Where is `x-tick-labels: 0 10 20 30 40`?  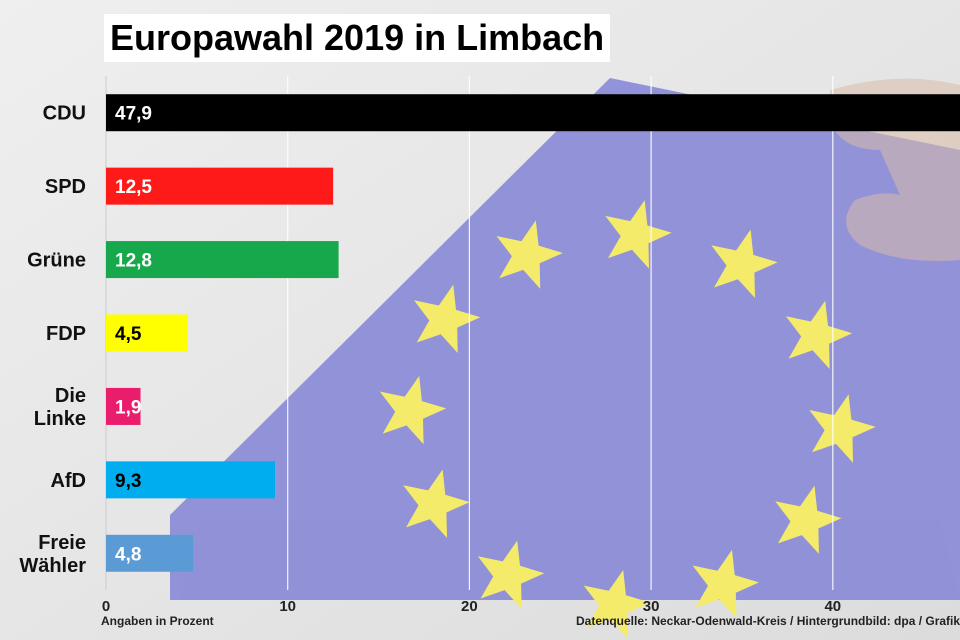
x-tick-labels: 0 10 20 30 40 is located at coordinates (471, 606).